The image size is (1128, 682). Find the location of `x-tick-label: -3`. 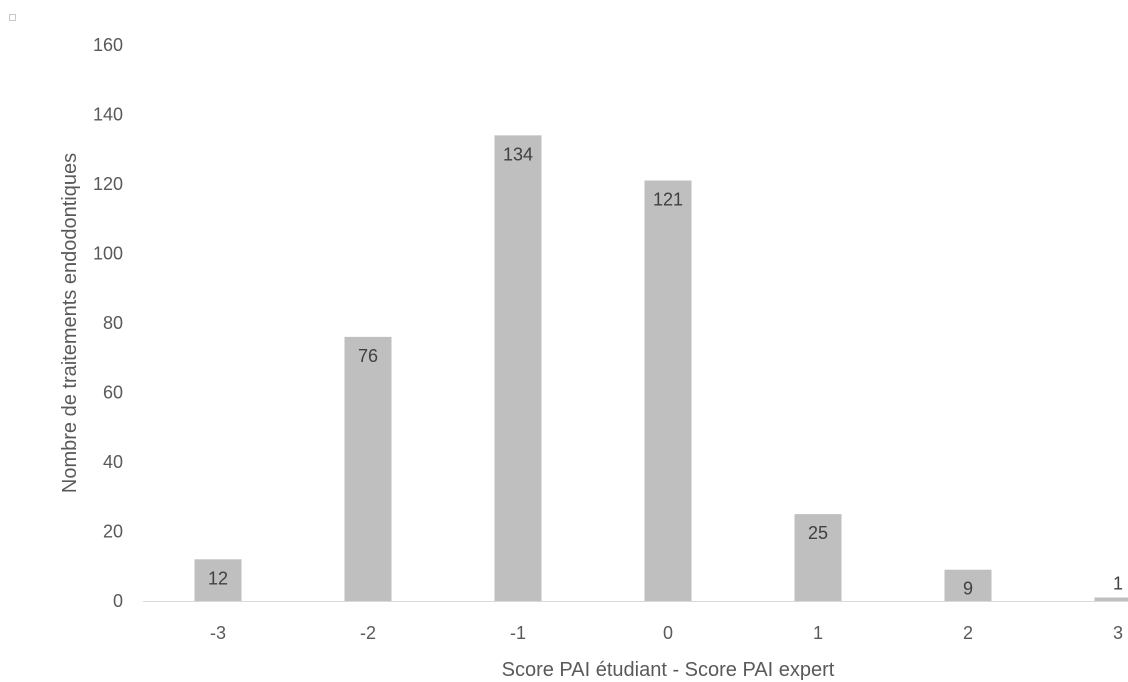

x-tick-label: -3 is located at coordinates (218, 633).